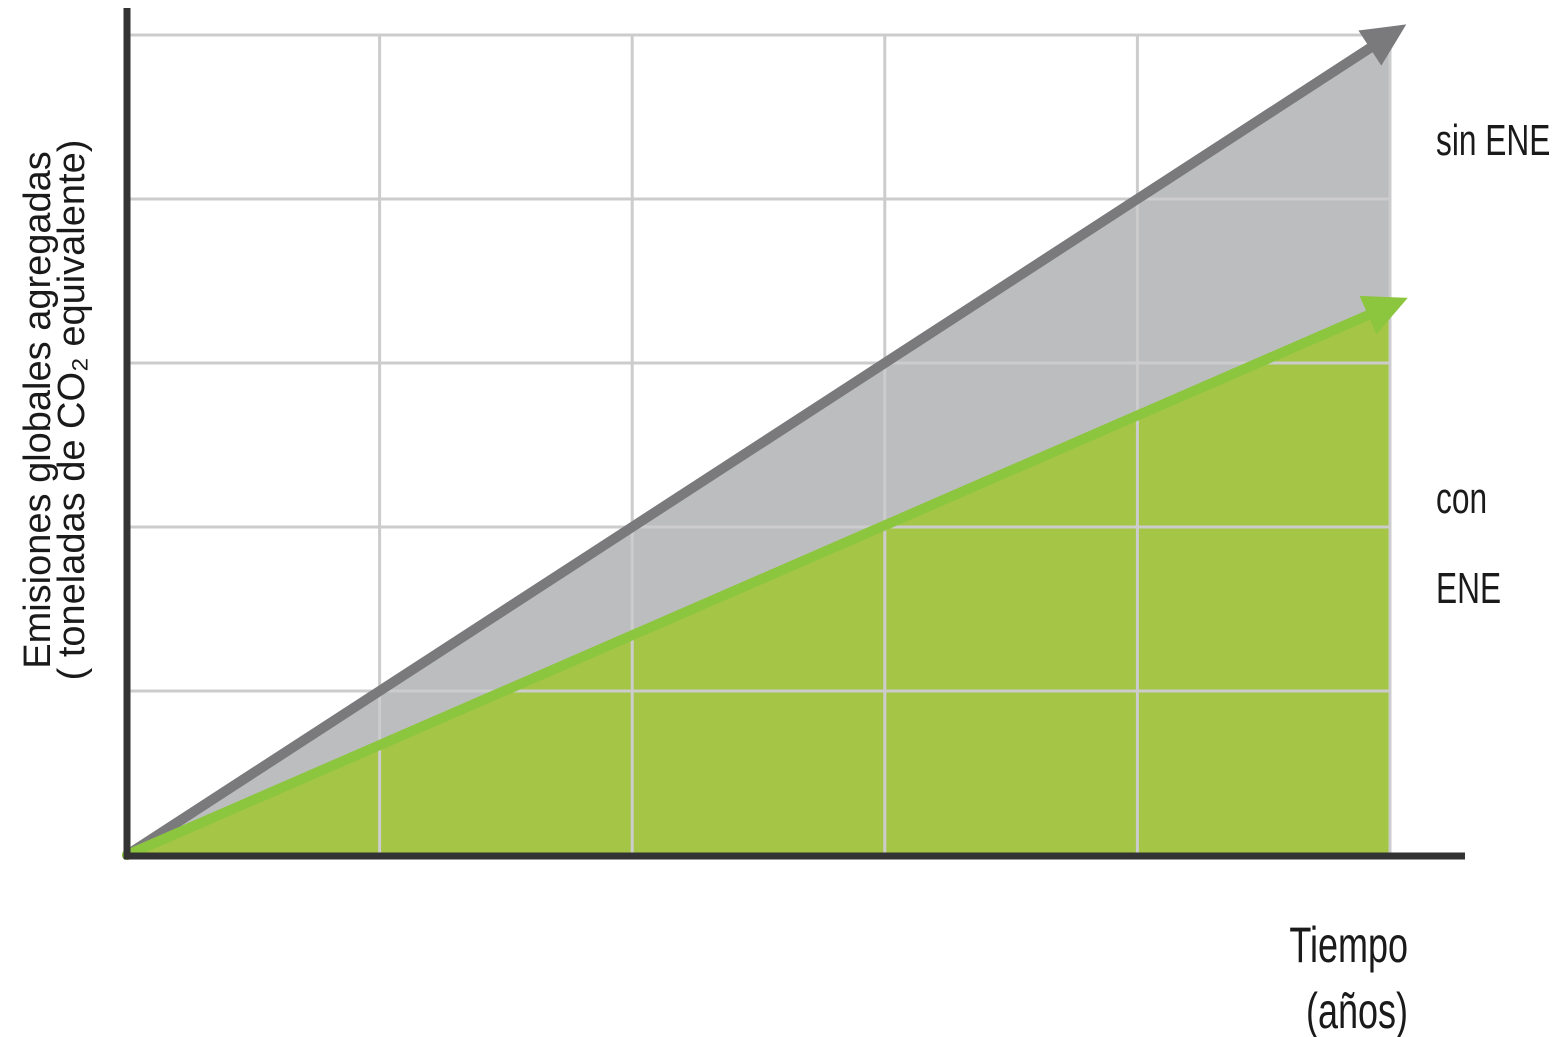 The height and width of the screenshot is (1037, 1566). What do you see at coordinates (1383, 315) in the screenshot?
I see `series-arrowhead-con-ene` at bounding box center [1383, 315].